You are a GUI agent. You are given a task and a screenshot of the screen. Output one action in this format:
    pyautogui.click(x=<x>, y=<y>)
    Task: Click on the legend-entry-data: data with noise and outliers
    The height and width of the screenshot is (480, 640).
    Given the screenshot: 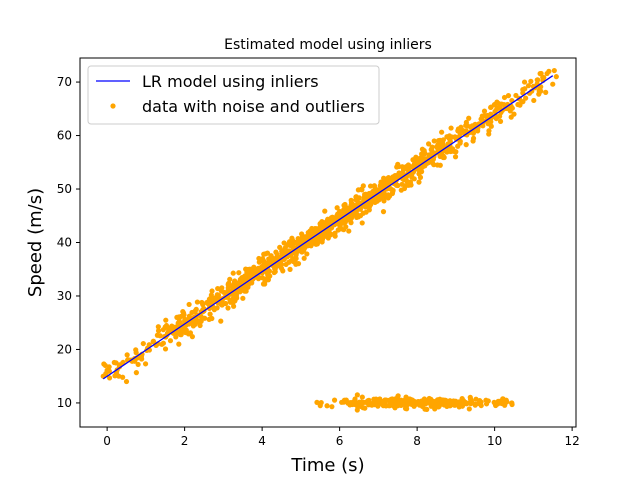 What is the action you would take?
    pyautogui.click(x=253, y=106)
    